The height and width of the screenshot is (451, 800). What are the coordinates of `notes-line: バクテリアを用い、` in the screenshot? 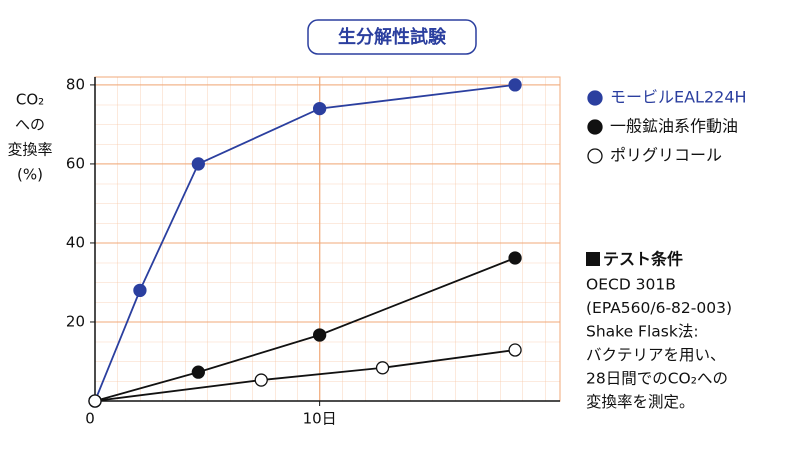 It's located at (656, 355).